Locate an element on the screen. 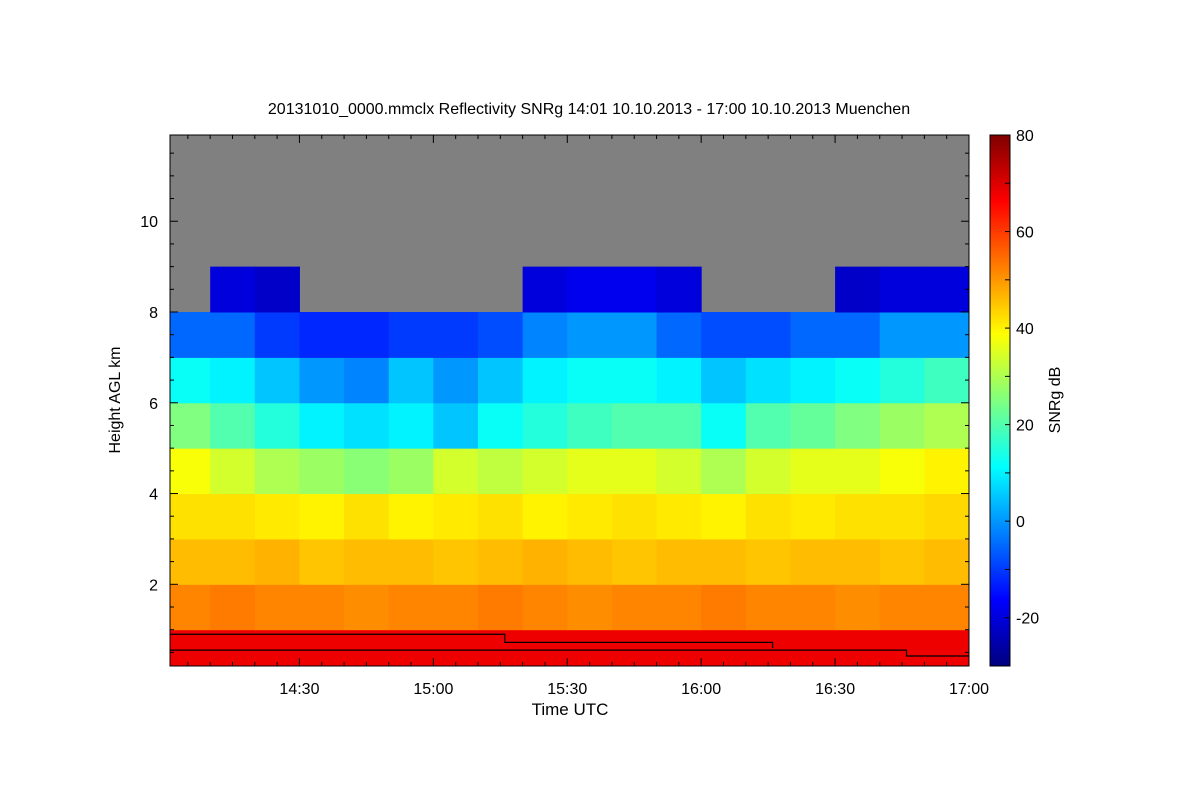 The height and width of the screenshot is (805, 1200). y-tick-label: 6 is located at coordinates (153, 404).